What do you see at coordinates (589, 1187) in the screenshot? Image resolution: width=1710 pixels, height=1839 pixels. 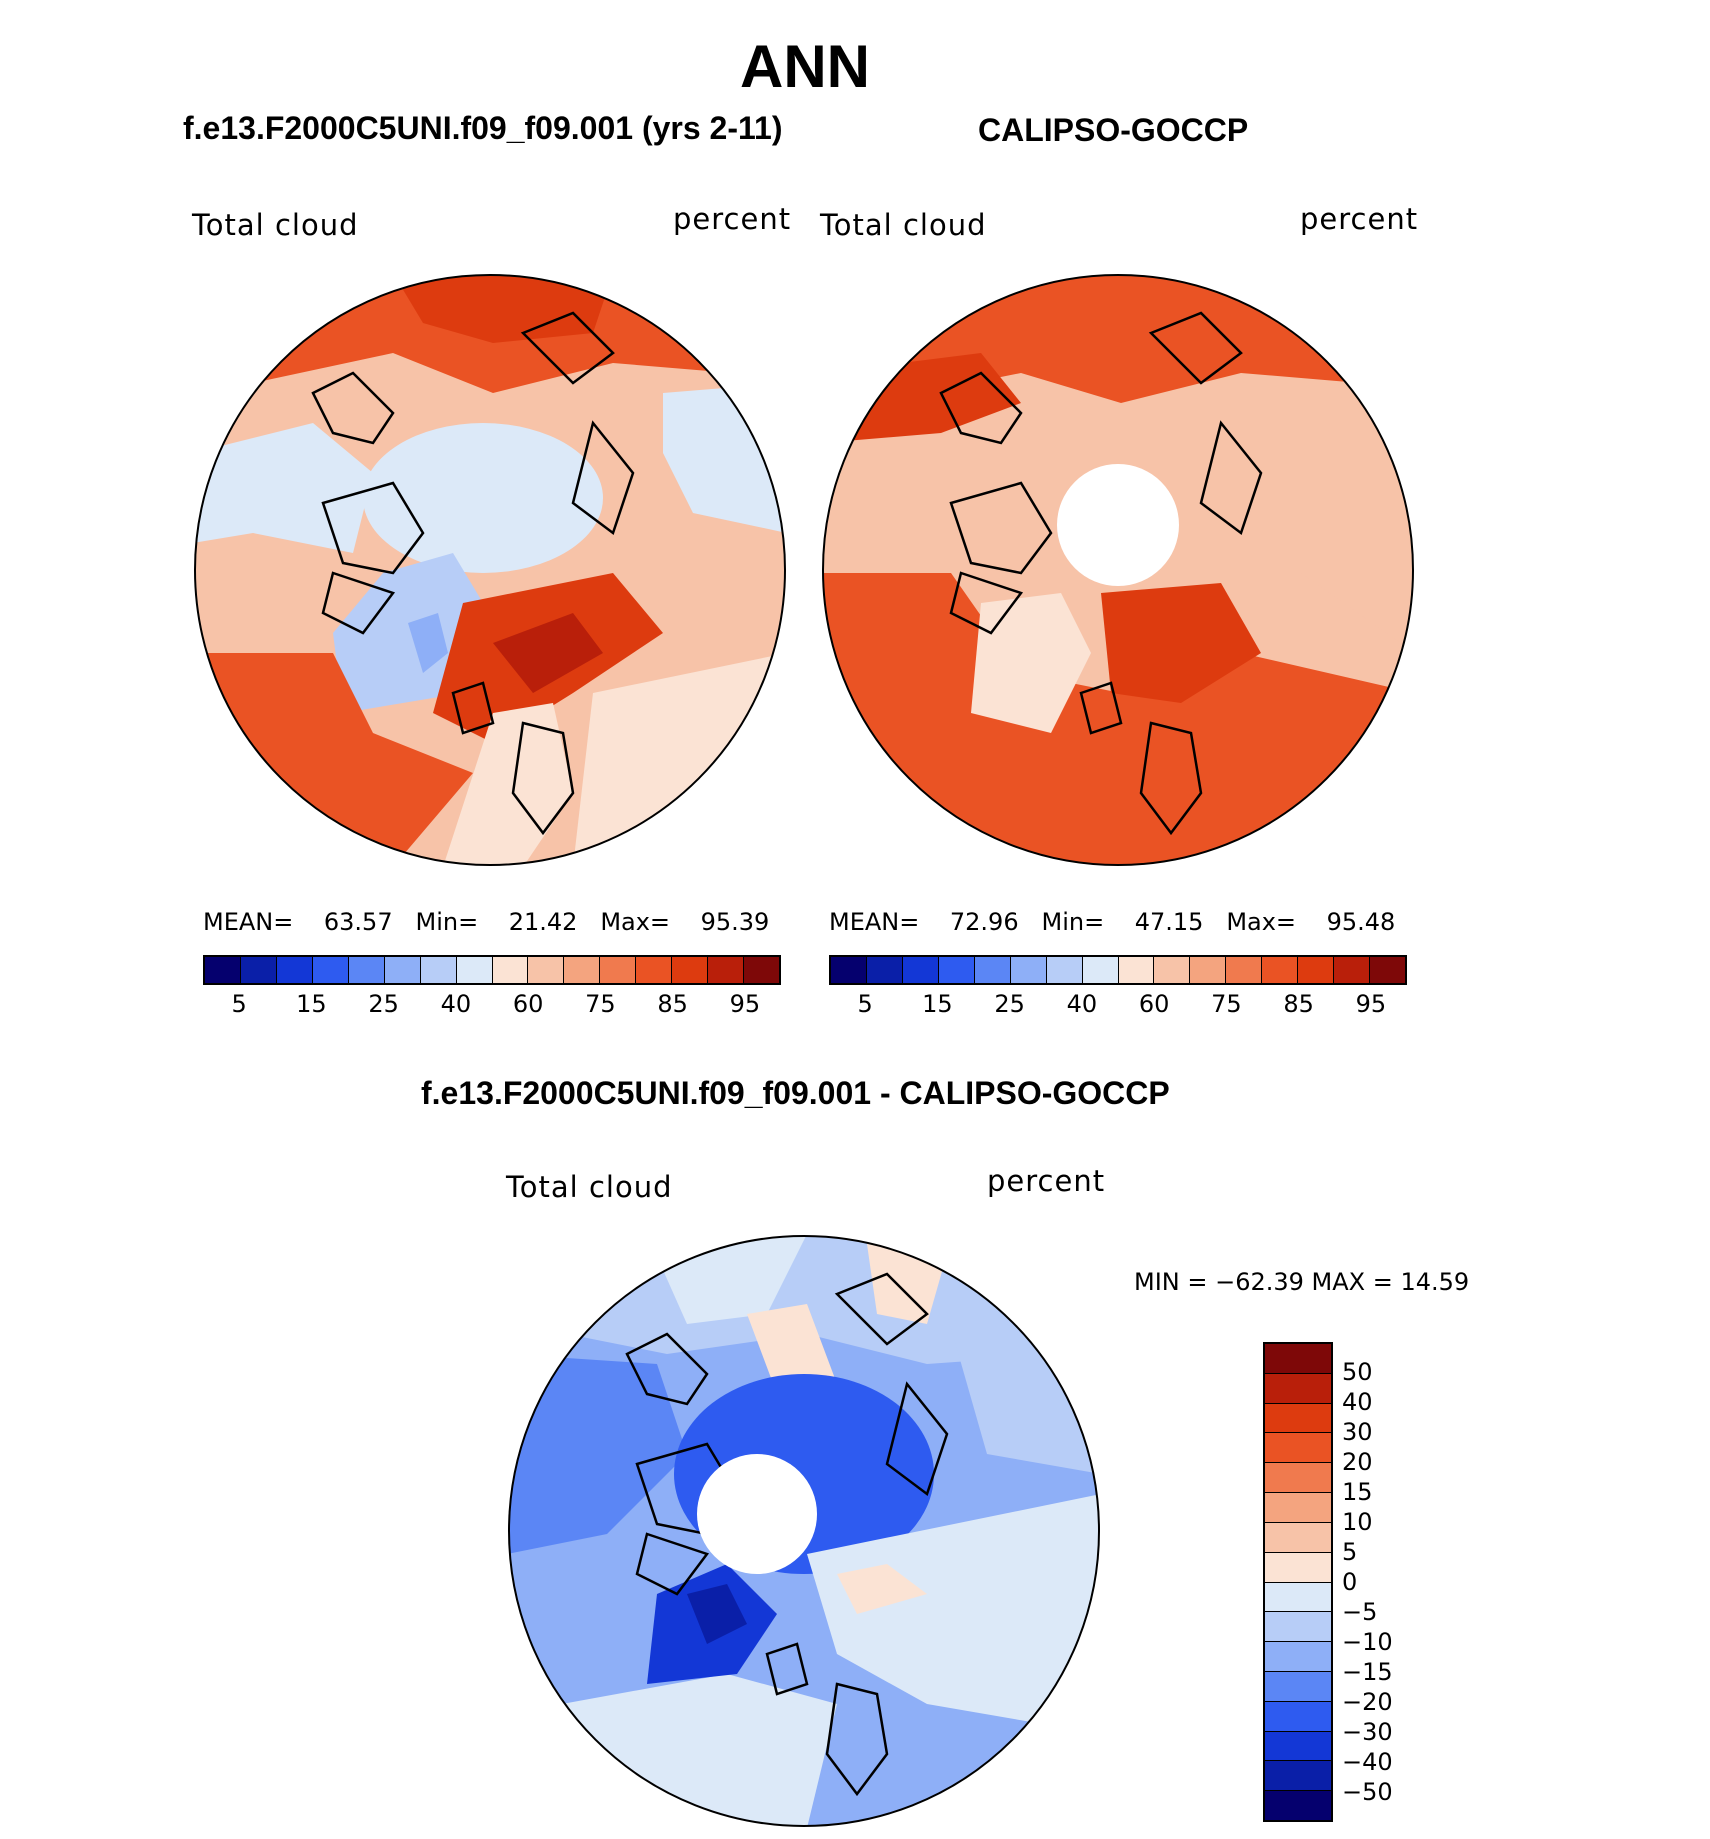 I see `diff-variable-label: Total cloud` at bounding box center [589, 1187].